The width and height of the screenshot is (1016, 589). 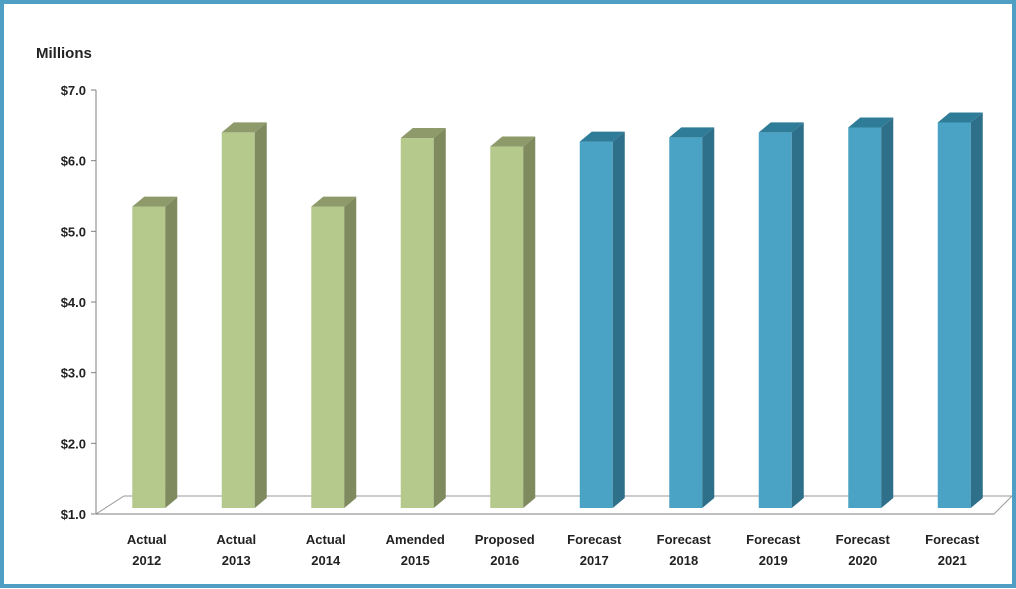 What do you see at coordinates (64, 53) in the screenshot?
I see `y-axis-unit-label: Millions` at bounding box center [64, 53].